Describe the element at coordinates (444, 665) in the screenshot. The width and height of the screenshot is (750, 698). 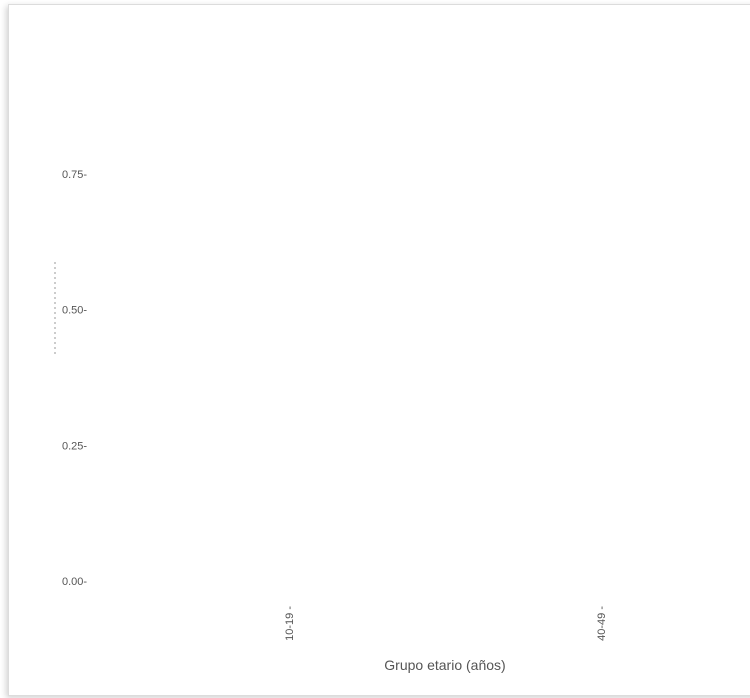
I see `x-axis-title: Grupo etario (años)` at that location.